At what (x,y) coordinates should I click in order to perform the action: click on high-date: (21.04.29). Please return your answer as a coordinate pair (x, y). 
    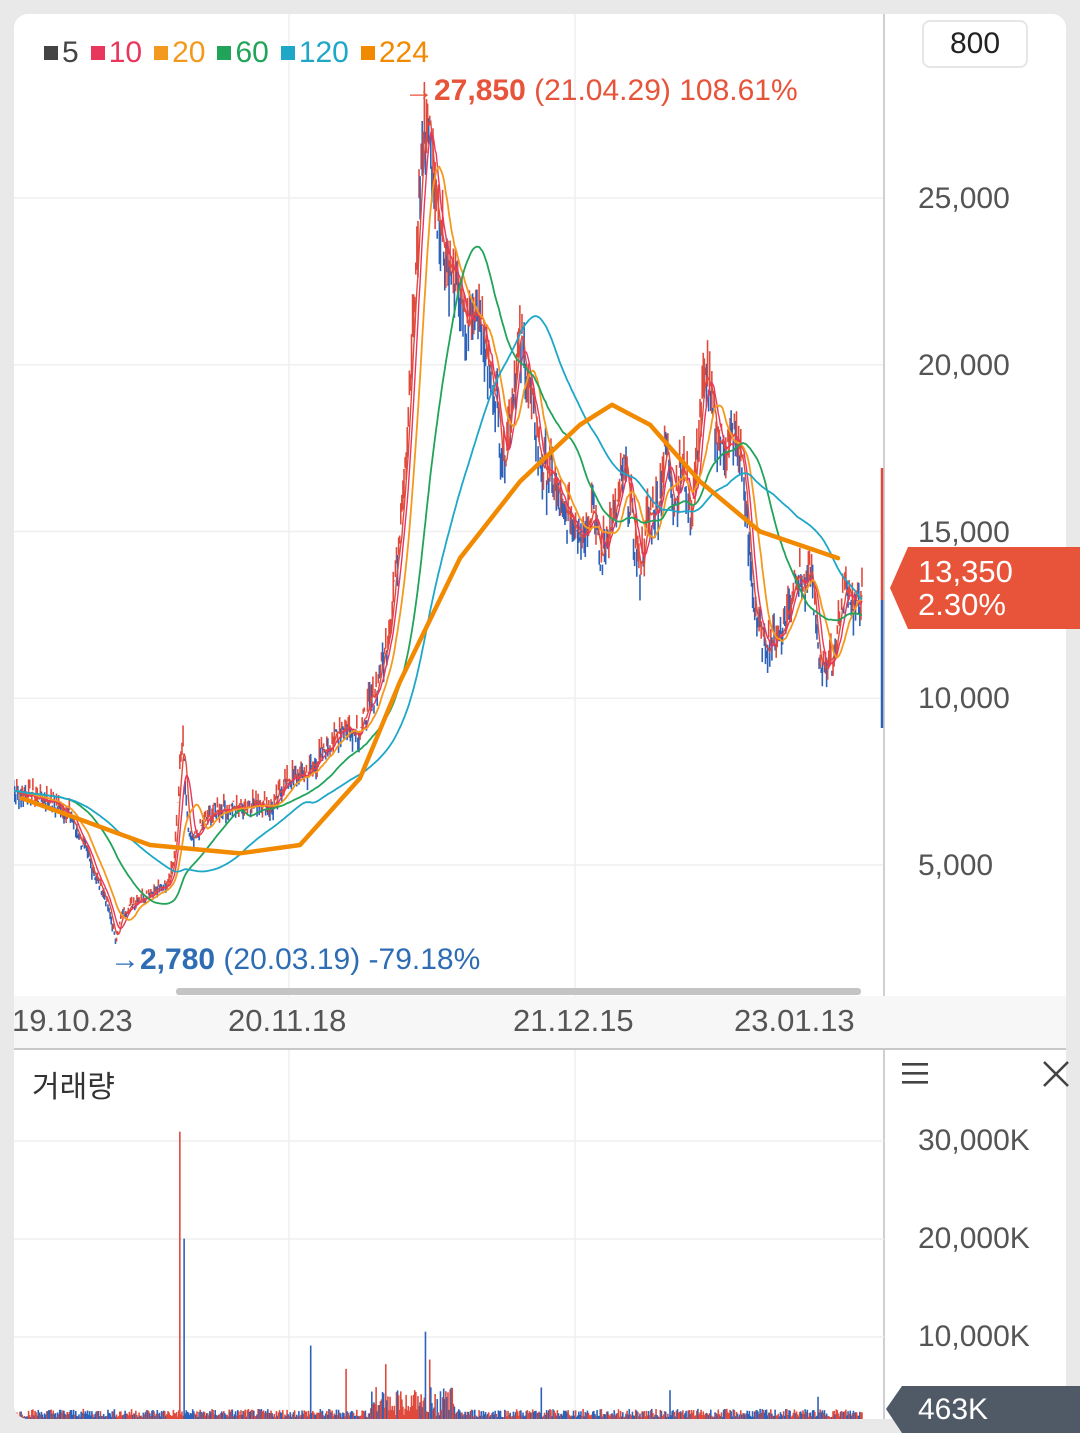
    Looking at the image, I should click on (602, 90).